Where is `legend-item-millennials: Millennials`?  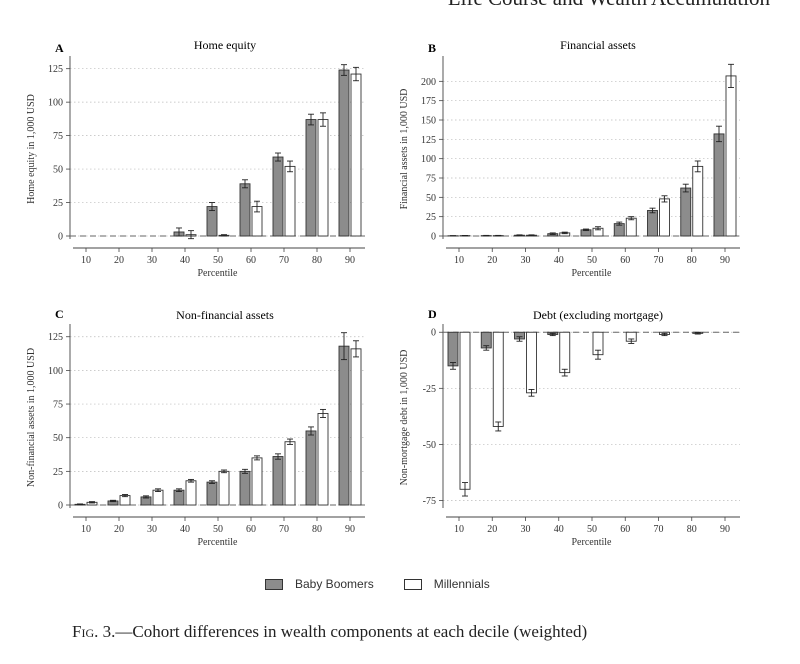 legend-item-millennials: Millennials is located at coordinates (446, 584).